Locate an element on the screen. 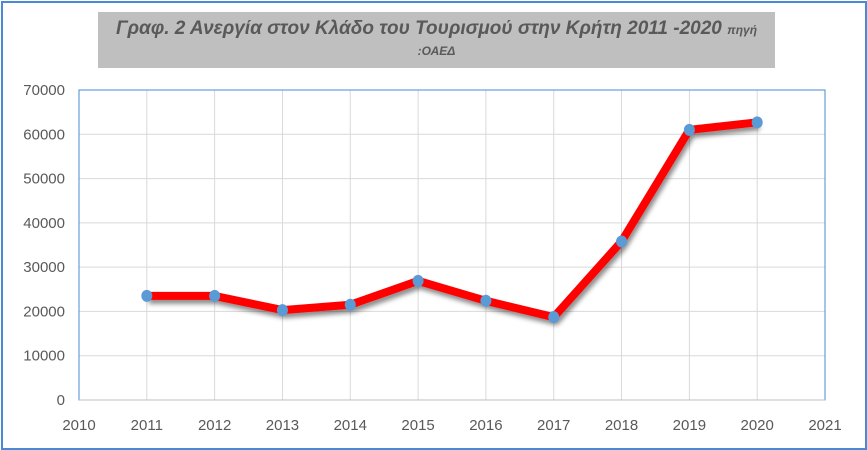 This screenshot has height=450, width=867. y-tick-label: 20000 is located at coordinates (44, 311).